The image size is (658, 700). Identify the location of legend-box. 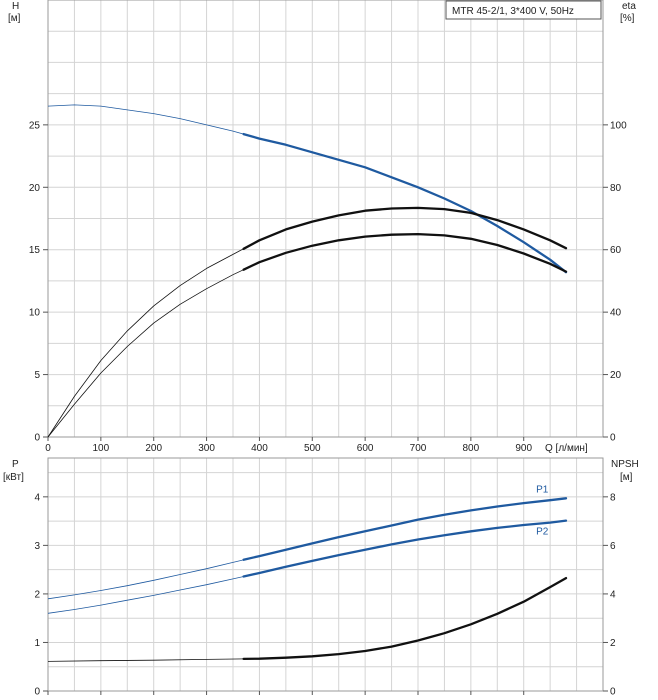
(523, 10).